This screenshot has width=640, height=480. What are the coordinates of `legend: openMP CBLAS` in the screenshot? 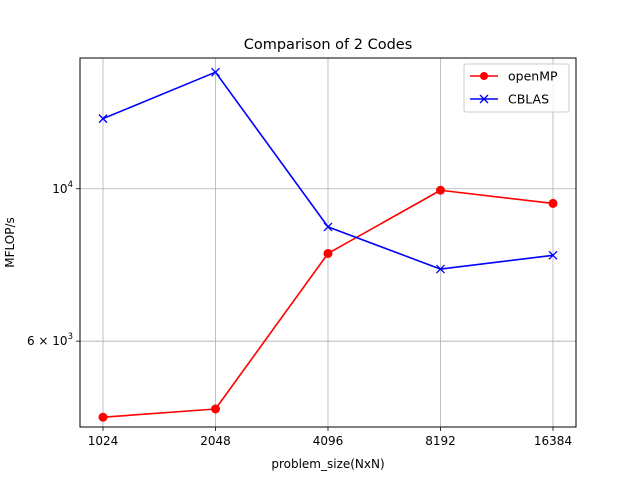 It's located at (516, 88).